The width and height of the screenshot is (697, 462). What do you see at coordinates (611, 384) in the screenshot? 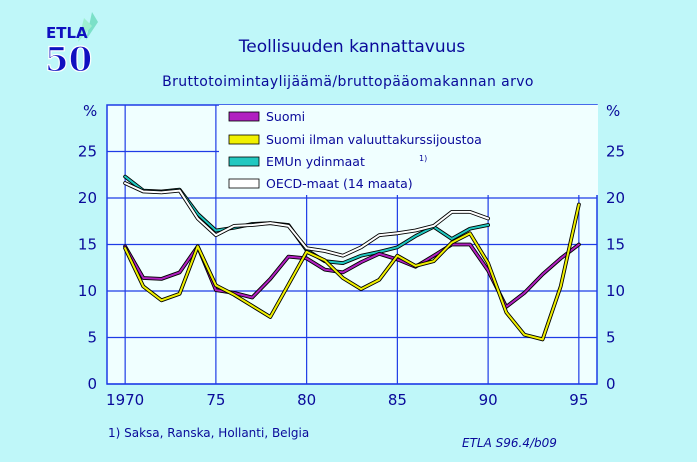
I see `y-tick-label-right: 0` at bounding box center [611, 384].